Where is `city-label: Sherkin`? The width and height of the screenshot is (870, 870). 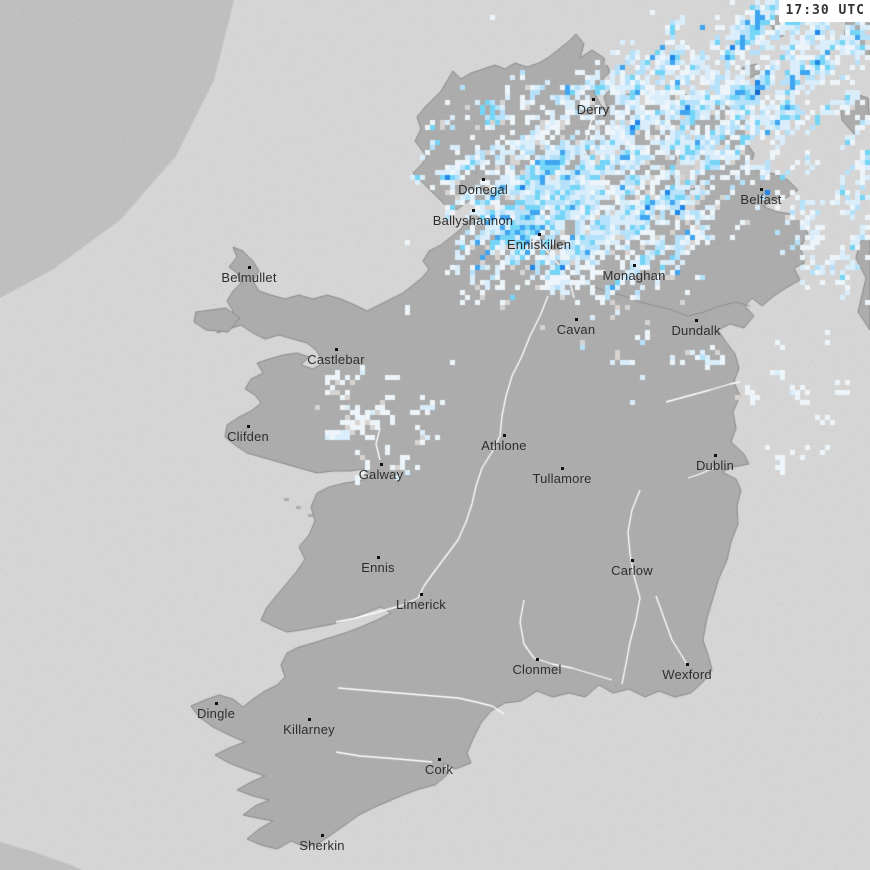 city-label: Sherkin is located at coordinates (322, 845).